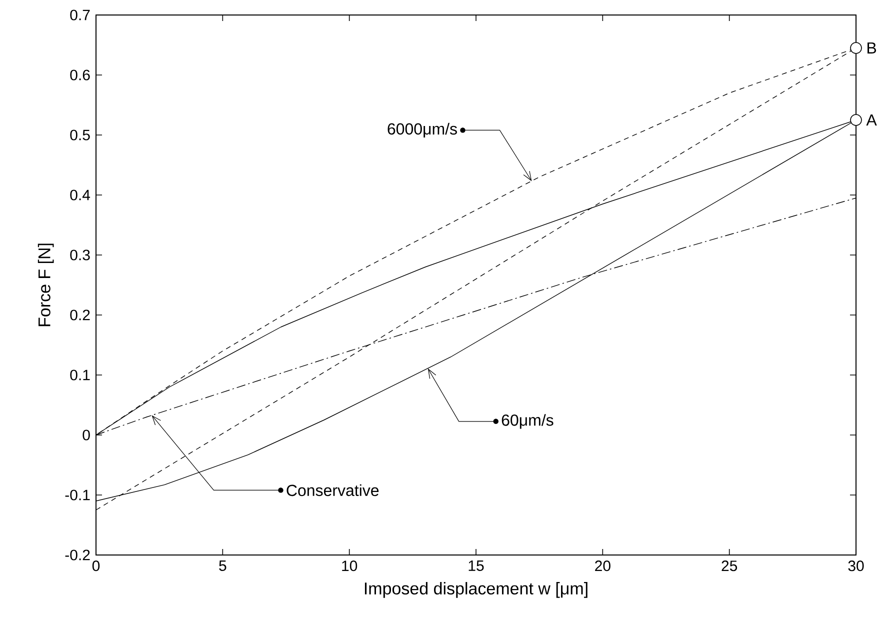 The image size is (890, 621). What do you see at coordinates (86, 435) in the screenshot?
I see `y-tick-label: 0` at bounding box center [86, 435].